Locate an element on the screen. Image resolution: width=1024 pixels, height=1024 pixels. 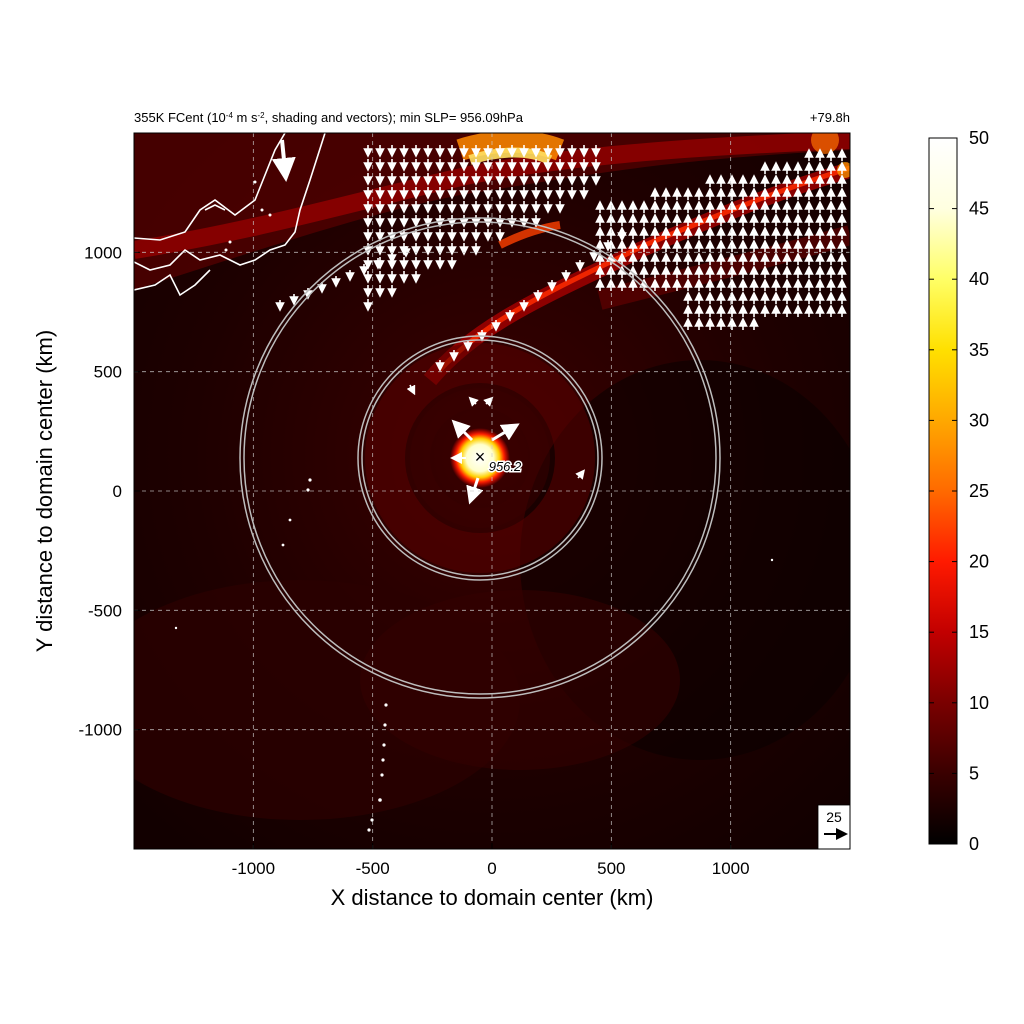
colorbar-tick-label: 20 is located at coordinates (979, 562).